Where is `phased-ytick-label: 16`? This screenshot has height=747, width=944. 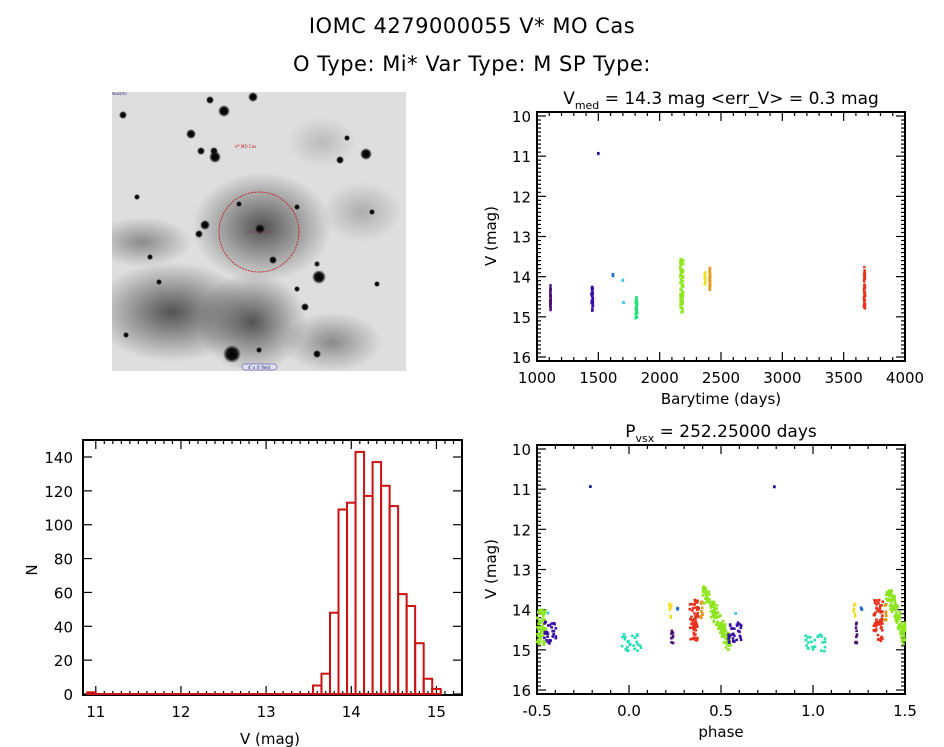 phased-ytick-label: 16 is located at coordinates (521, 691).